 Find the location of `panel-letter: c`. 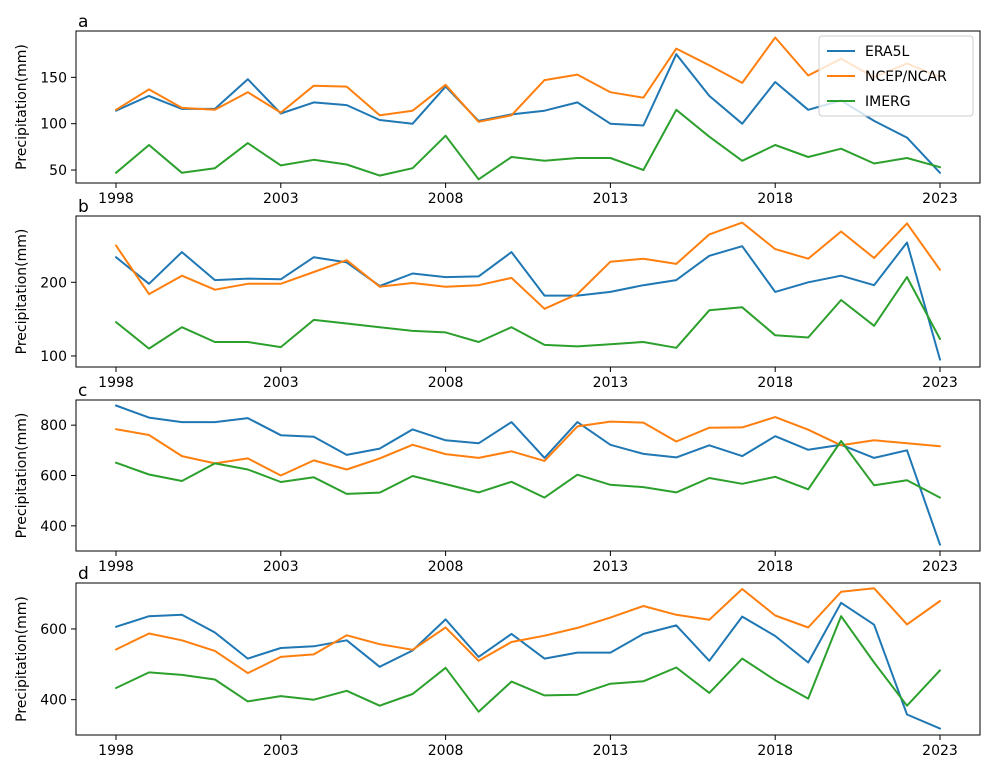

panel-letter: c is located at coordinates (82, 391).